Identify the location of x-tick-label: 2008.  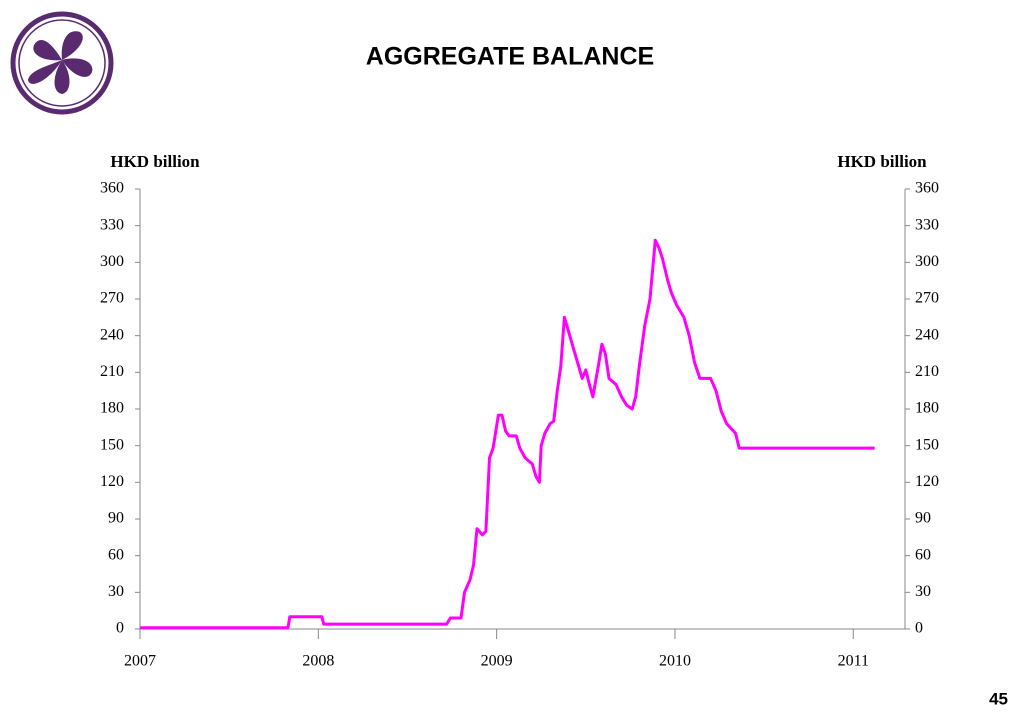
(318, 661).